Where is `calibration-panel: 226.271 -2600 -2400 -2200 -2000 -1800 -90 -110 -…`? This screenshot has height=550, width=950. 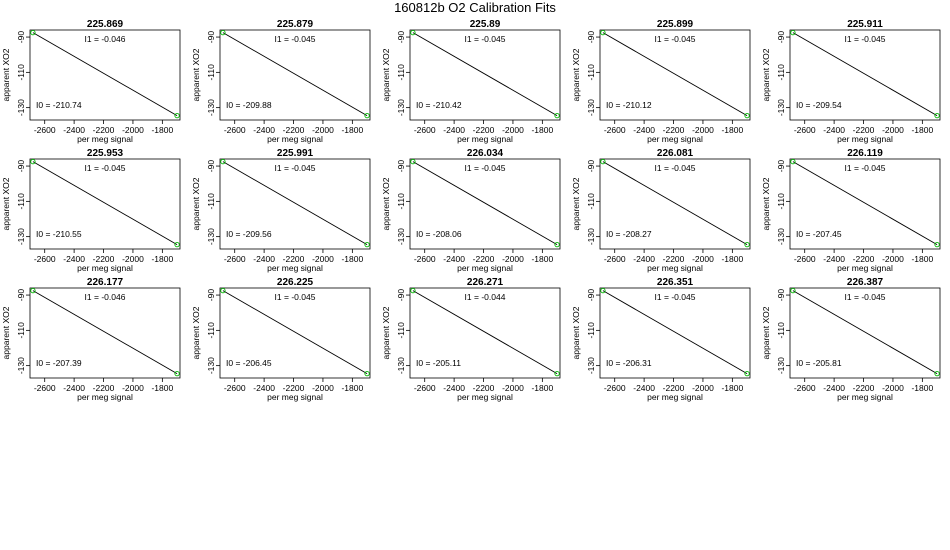
calibration-panel: 226.271 -2600 -2400 -2200 -2000 -1800 -90 -110 -… is located at coordinates (475, 339).